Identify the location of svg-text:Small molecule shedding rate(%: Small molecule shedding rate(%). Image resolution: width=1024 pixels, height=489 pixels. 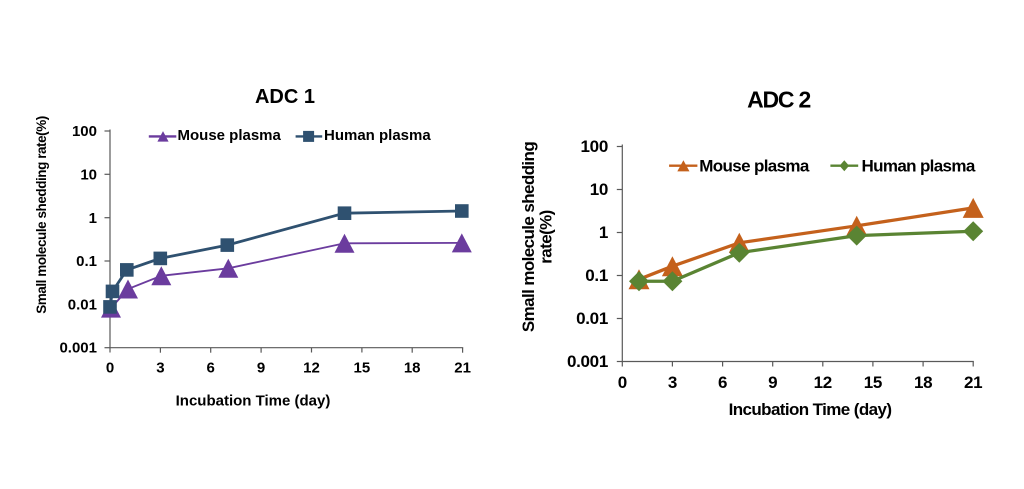
(41, 215).